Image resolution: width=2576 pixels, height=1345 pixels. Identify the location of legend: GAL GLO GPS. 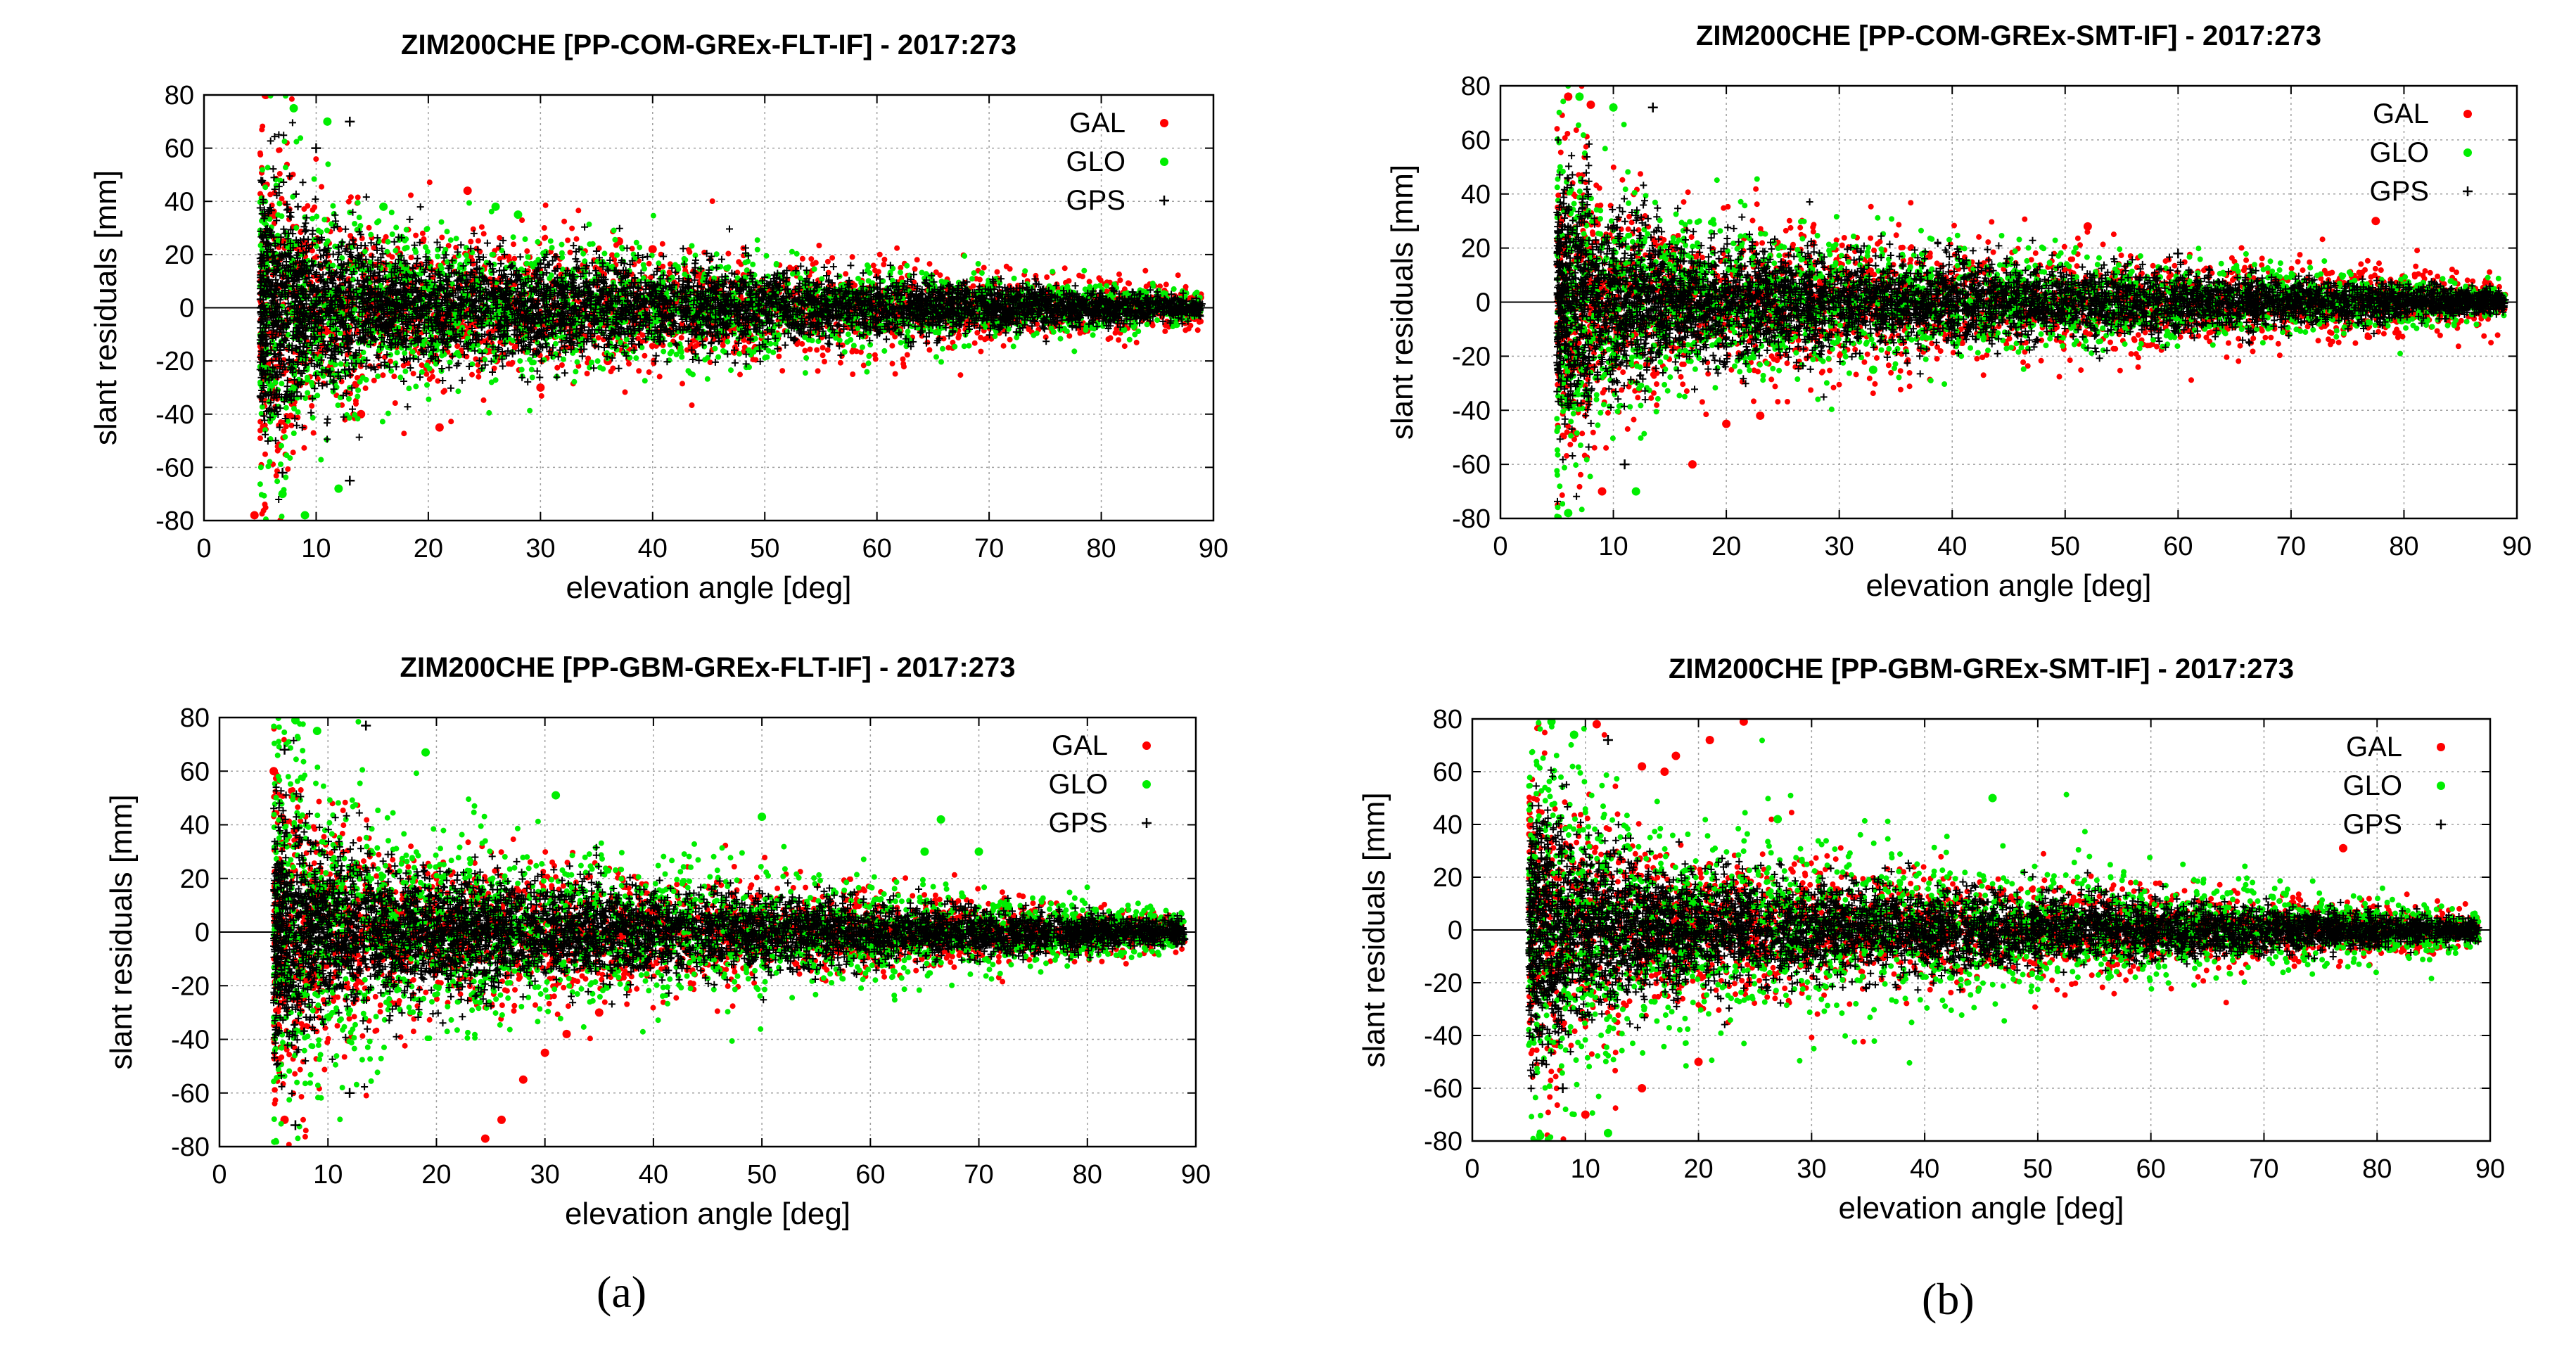
(2394, 786).